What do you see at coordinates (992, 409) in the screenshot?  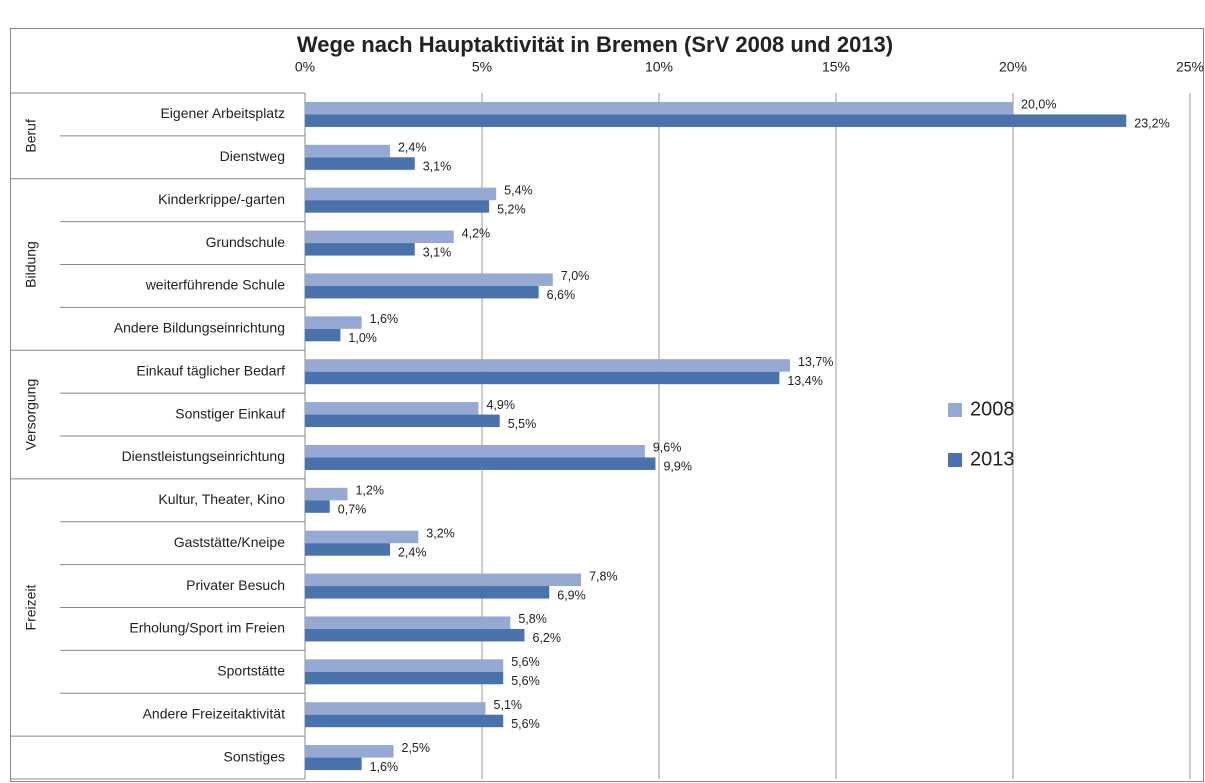 I see `legend-label: 2008` at bounding box center [992, 409].